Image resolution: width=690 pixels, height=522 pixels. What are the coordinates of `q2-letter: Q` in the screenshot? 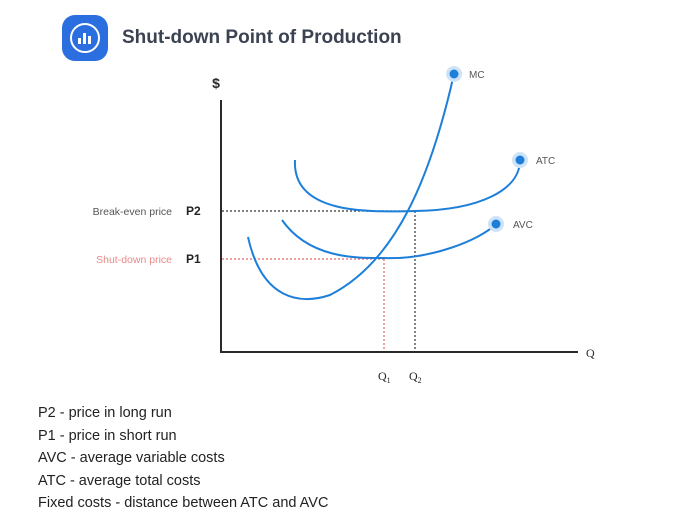 It's located at (413, 376).